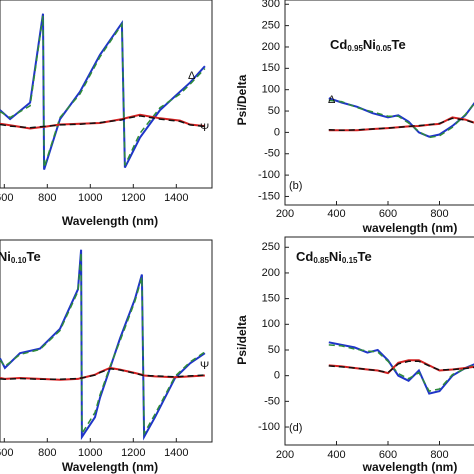  What do you see at coordinates (242, 340) in the screenshot?
I see `y-axis-title: Psi/delta` at bounding box center [242, 340].